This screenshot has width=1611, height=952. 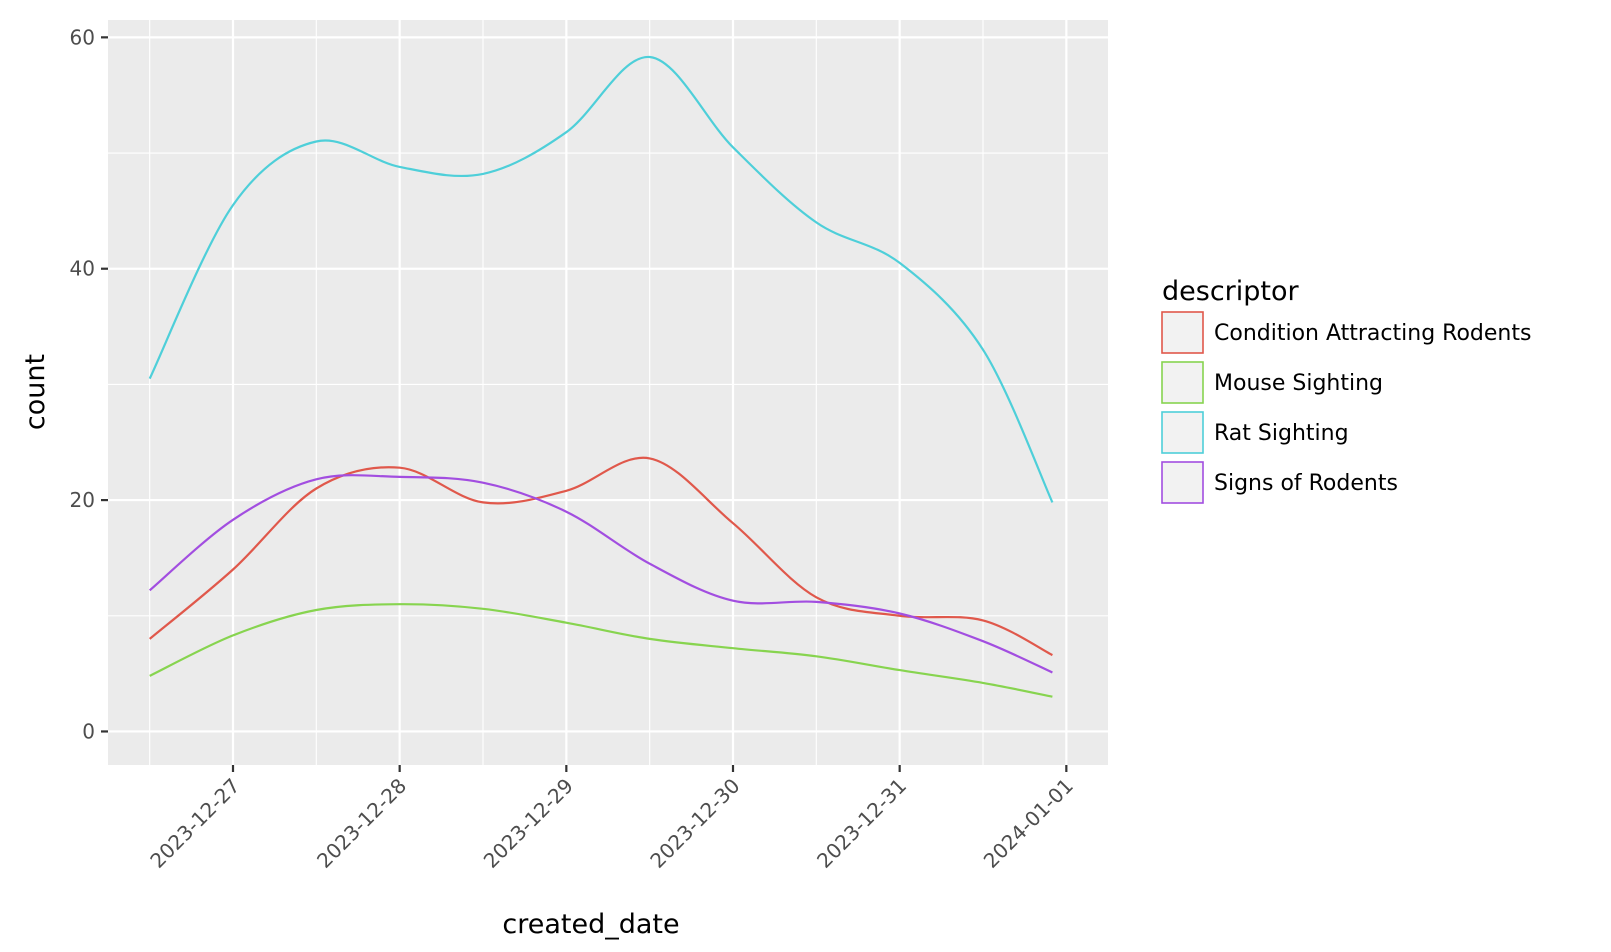 What do you see at coordinates (600, 574) in the screenshot?
I see `series-line-signs-of-rodents` at bounding box center [600, 574].